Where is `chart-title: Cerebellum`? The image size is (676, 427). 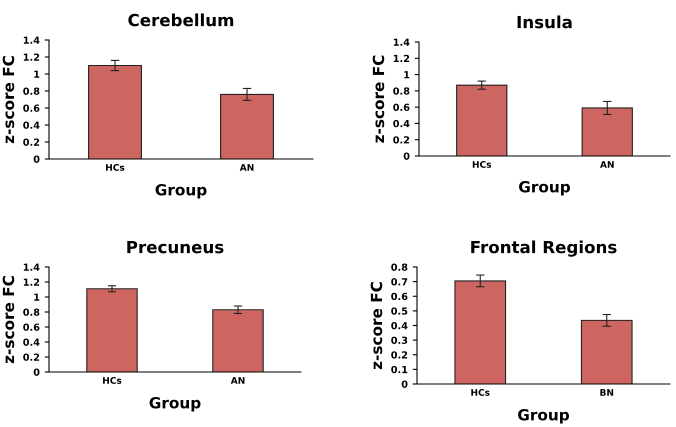
chart-title: Cerebellum is located at coordinates (181, 19).